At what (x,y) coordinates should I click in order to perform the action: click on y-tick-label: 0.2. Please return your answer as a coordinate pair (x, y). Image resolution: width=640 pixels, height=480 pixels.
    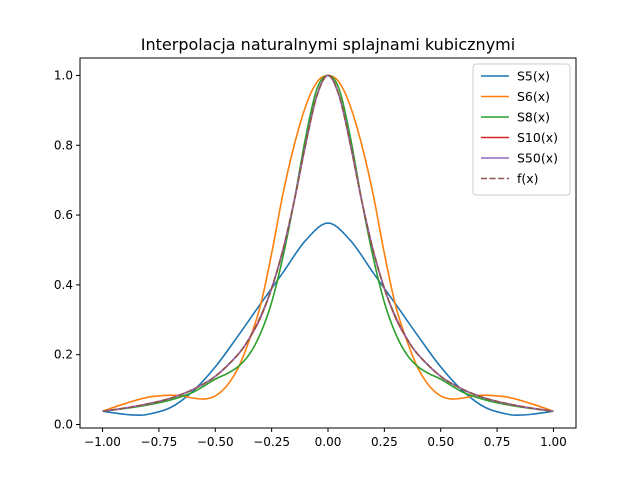
    Looking at the image, I should click on (63, 355).